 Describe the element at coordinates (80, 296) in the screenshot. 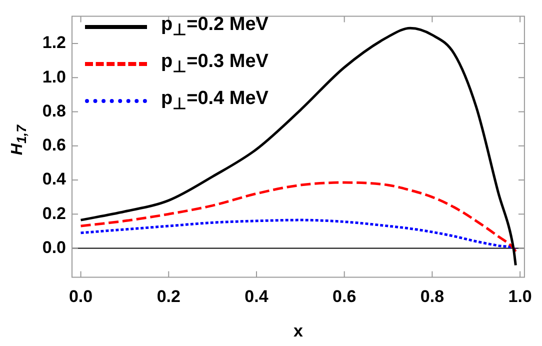

I see `x-tick-label: 0.0` at that location.